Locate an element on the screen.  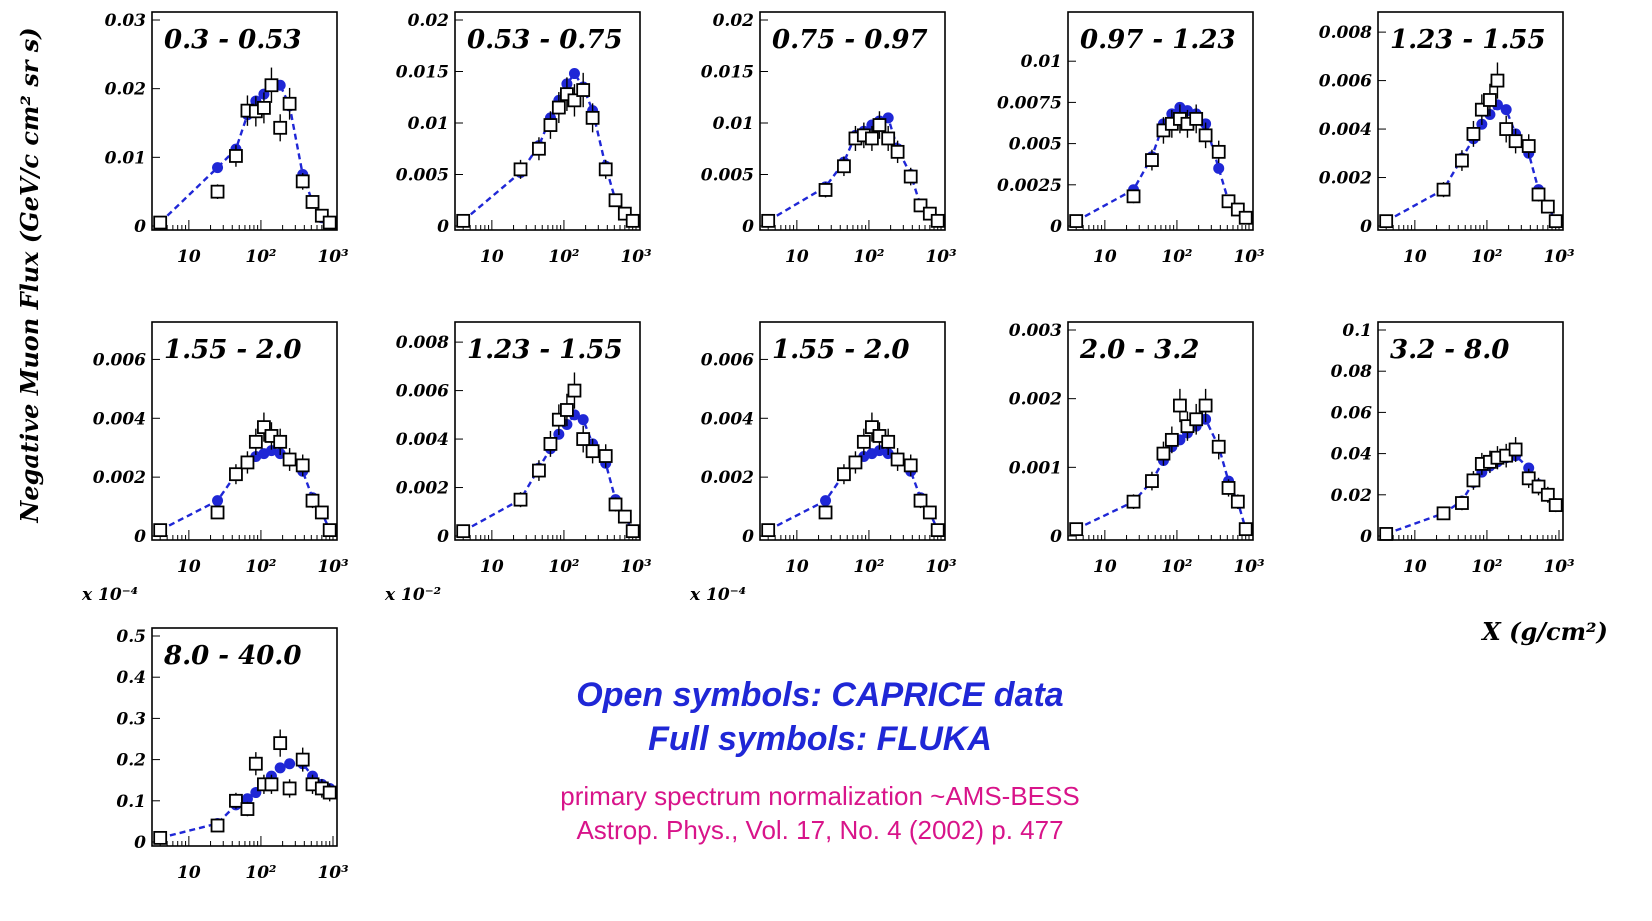
y-tick-label: 0.0025 is located at coordinates (1029, 186).